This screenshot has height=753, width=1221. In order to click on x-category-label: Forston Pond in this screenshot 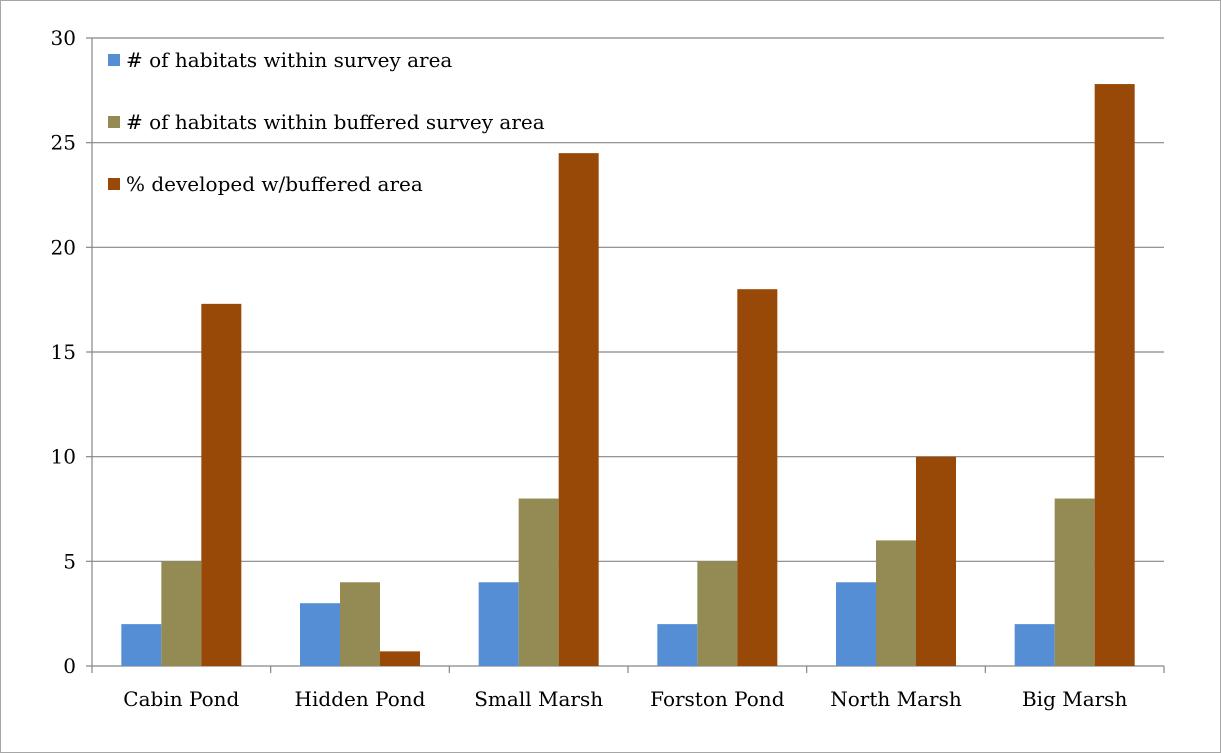, I will do `click(717, 699)`.